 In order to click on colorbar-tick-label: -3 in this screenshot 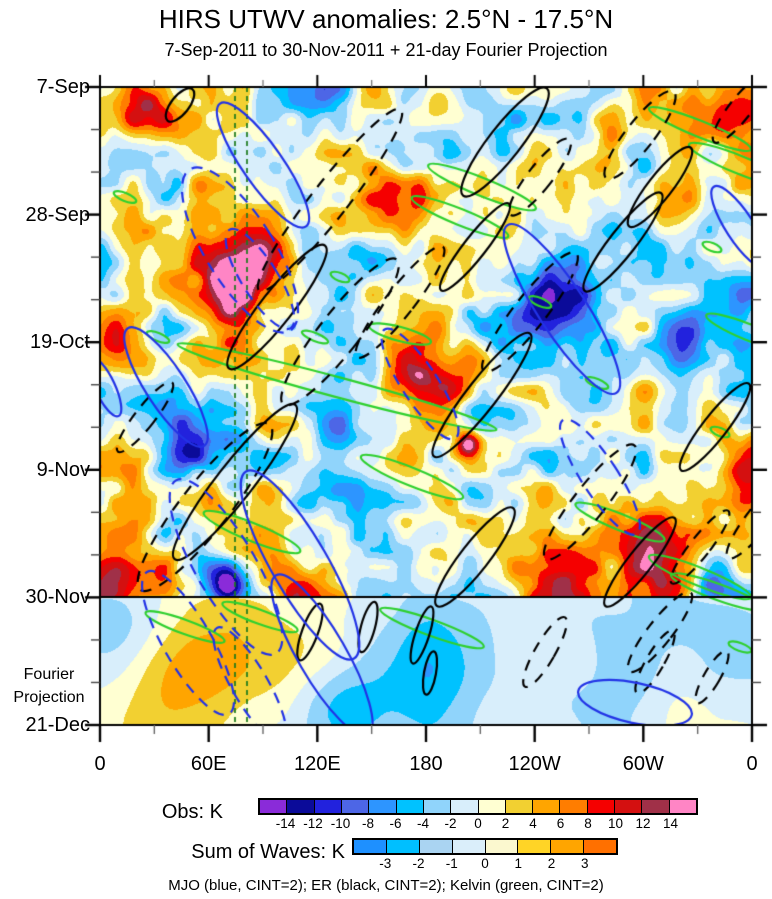, I will do `click(385, 863)`.